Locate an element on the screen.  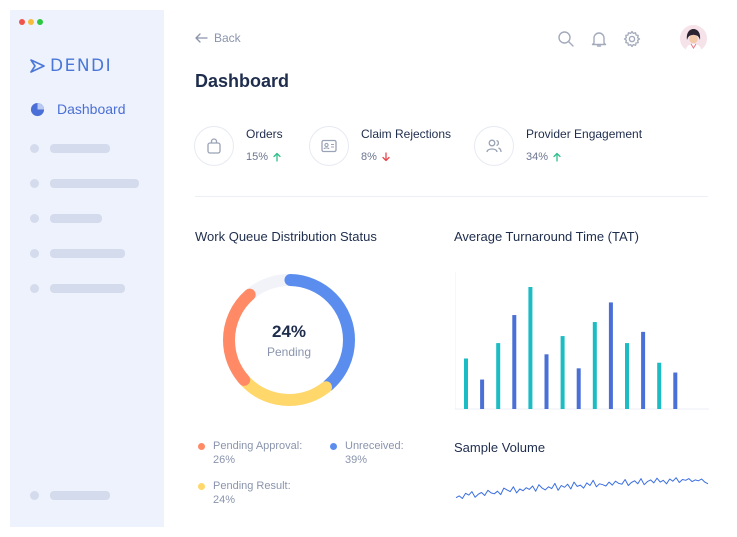
legend-item: Unreceived: 39% is located at coordinates (367, 453).